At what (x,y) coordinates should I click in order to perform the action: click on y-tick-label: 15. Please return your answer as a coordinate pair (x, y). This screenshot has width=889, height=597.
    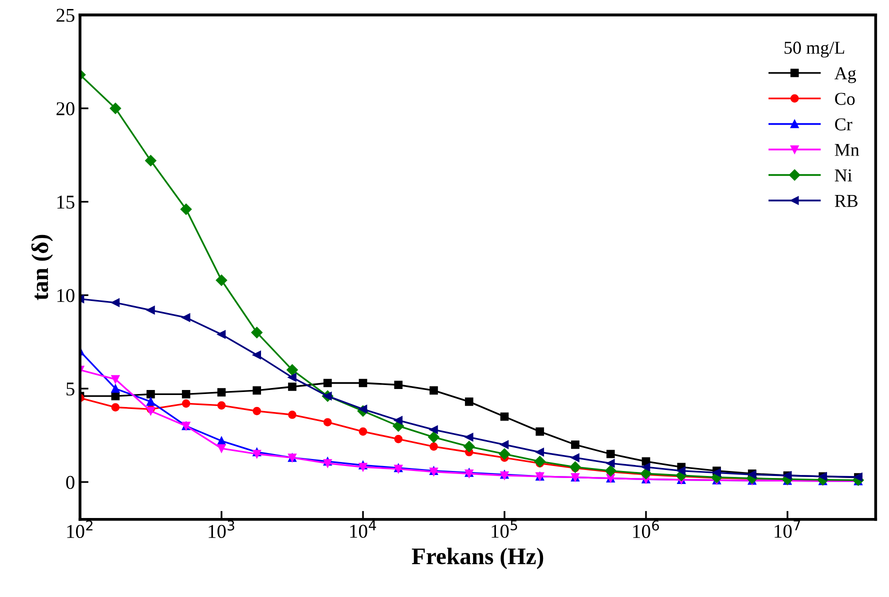
    Looking at the image, I should click on (65, 202).